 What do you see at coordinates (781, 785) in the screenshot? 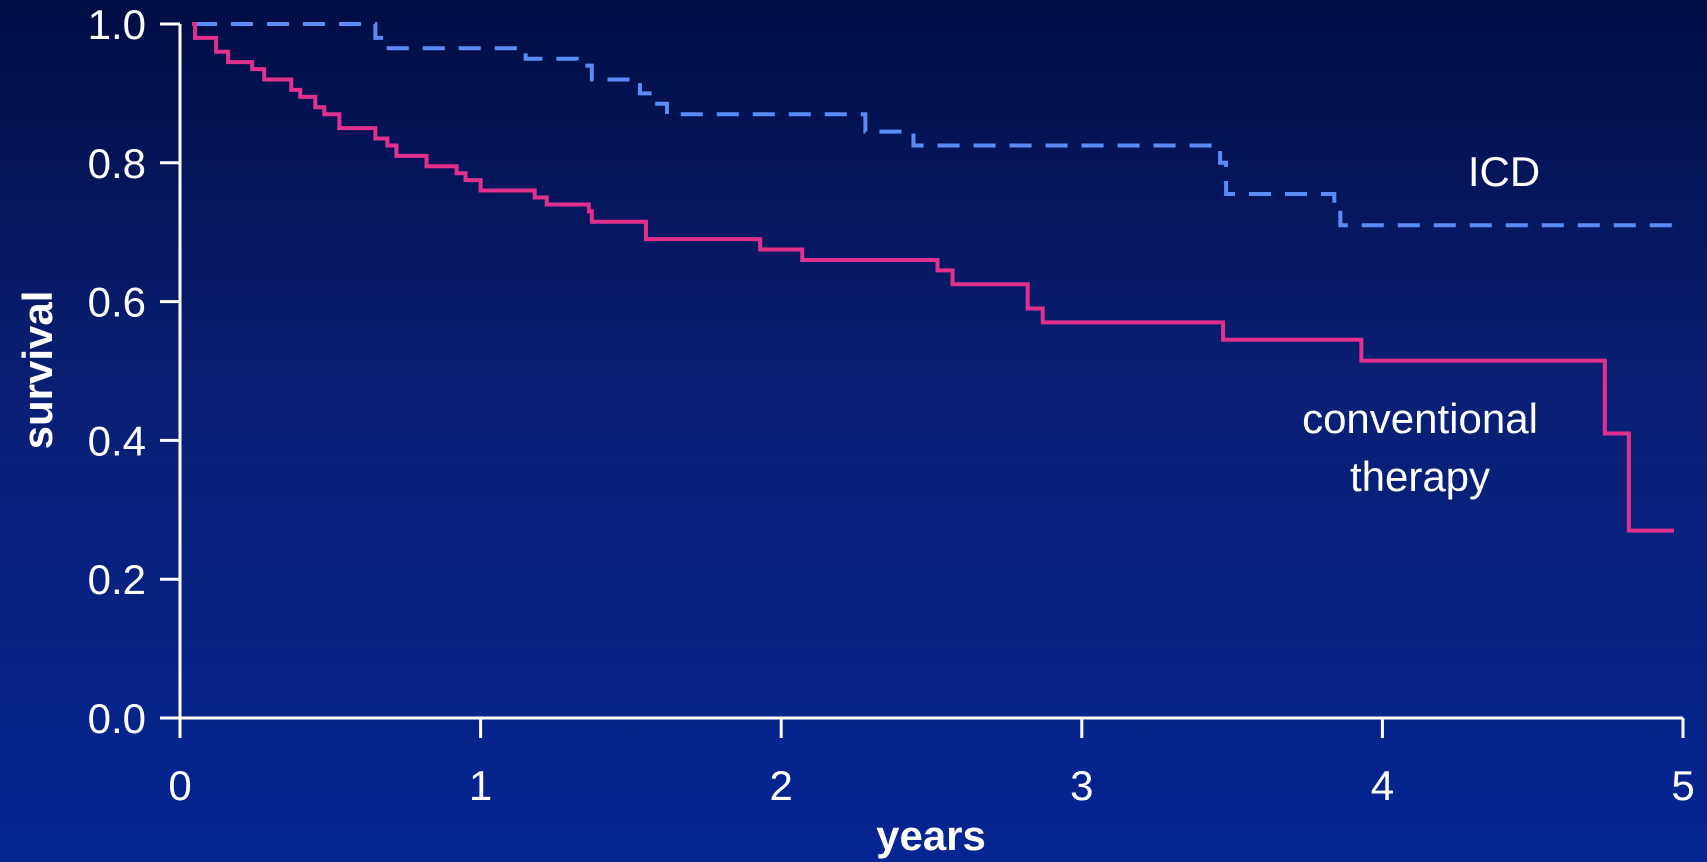
I see `x-tick-label: 2` at bounding box center [781, 785].